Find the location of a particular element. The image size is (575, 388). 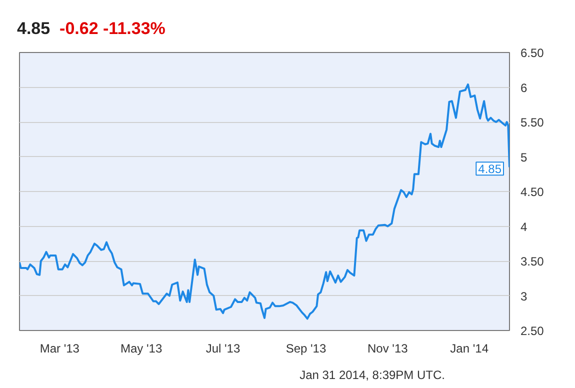

x-tick-label: Jan '14 is located at coordinates (469, 349).